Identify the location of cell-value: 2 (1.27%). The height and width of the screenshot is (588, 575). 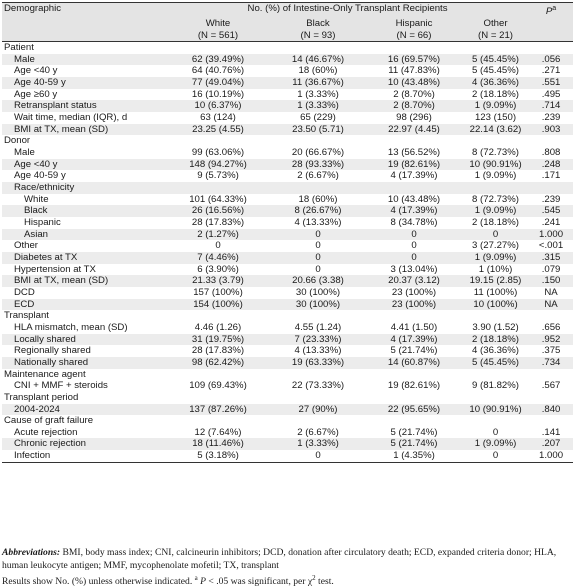
(218, 234).